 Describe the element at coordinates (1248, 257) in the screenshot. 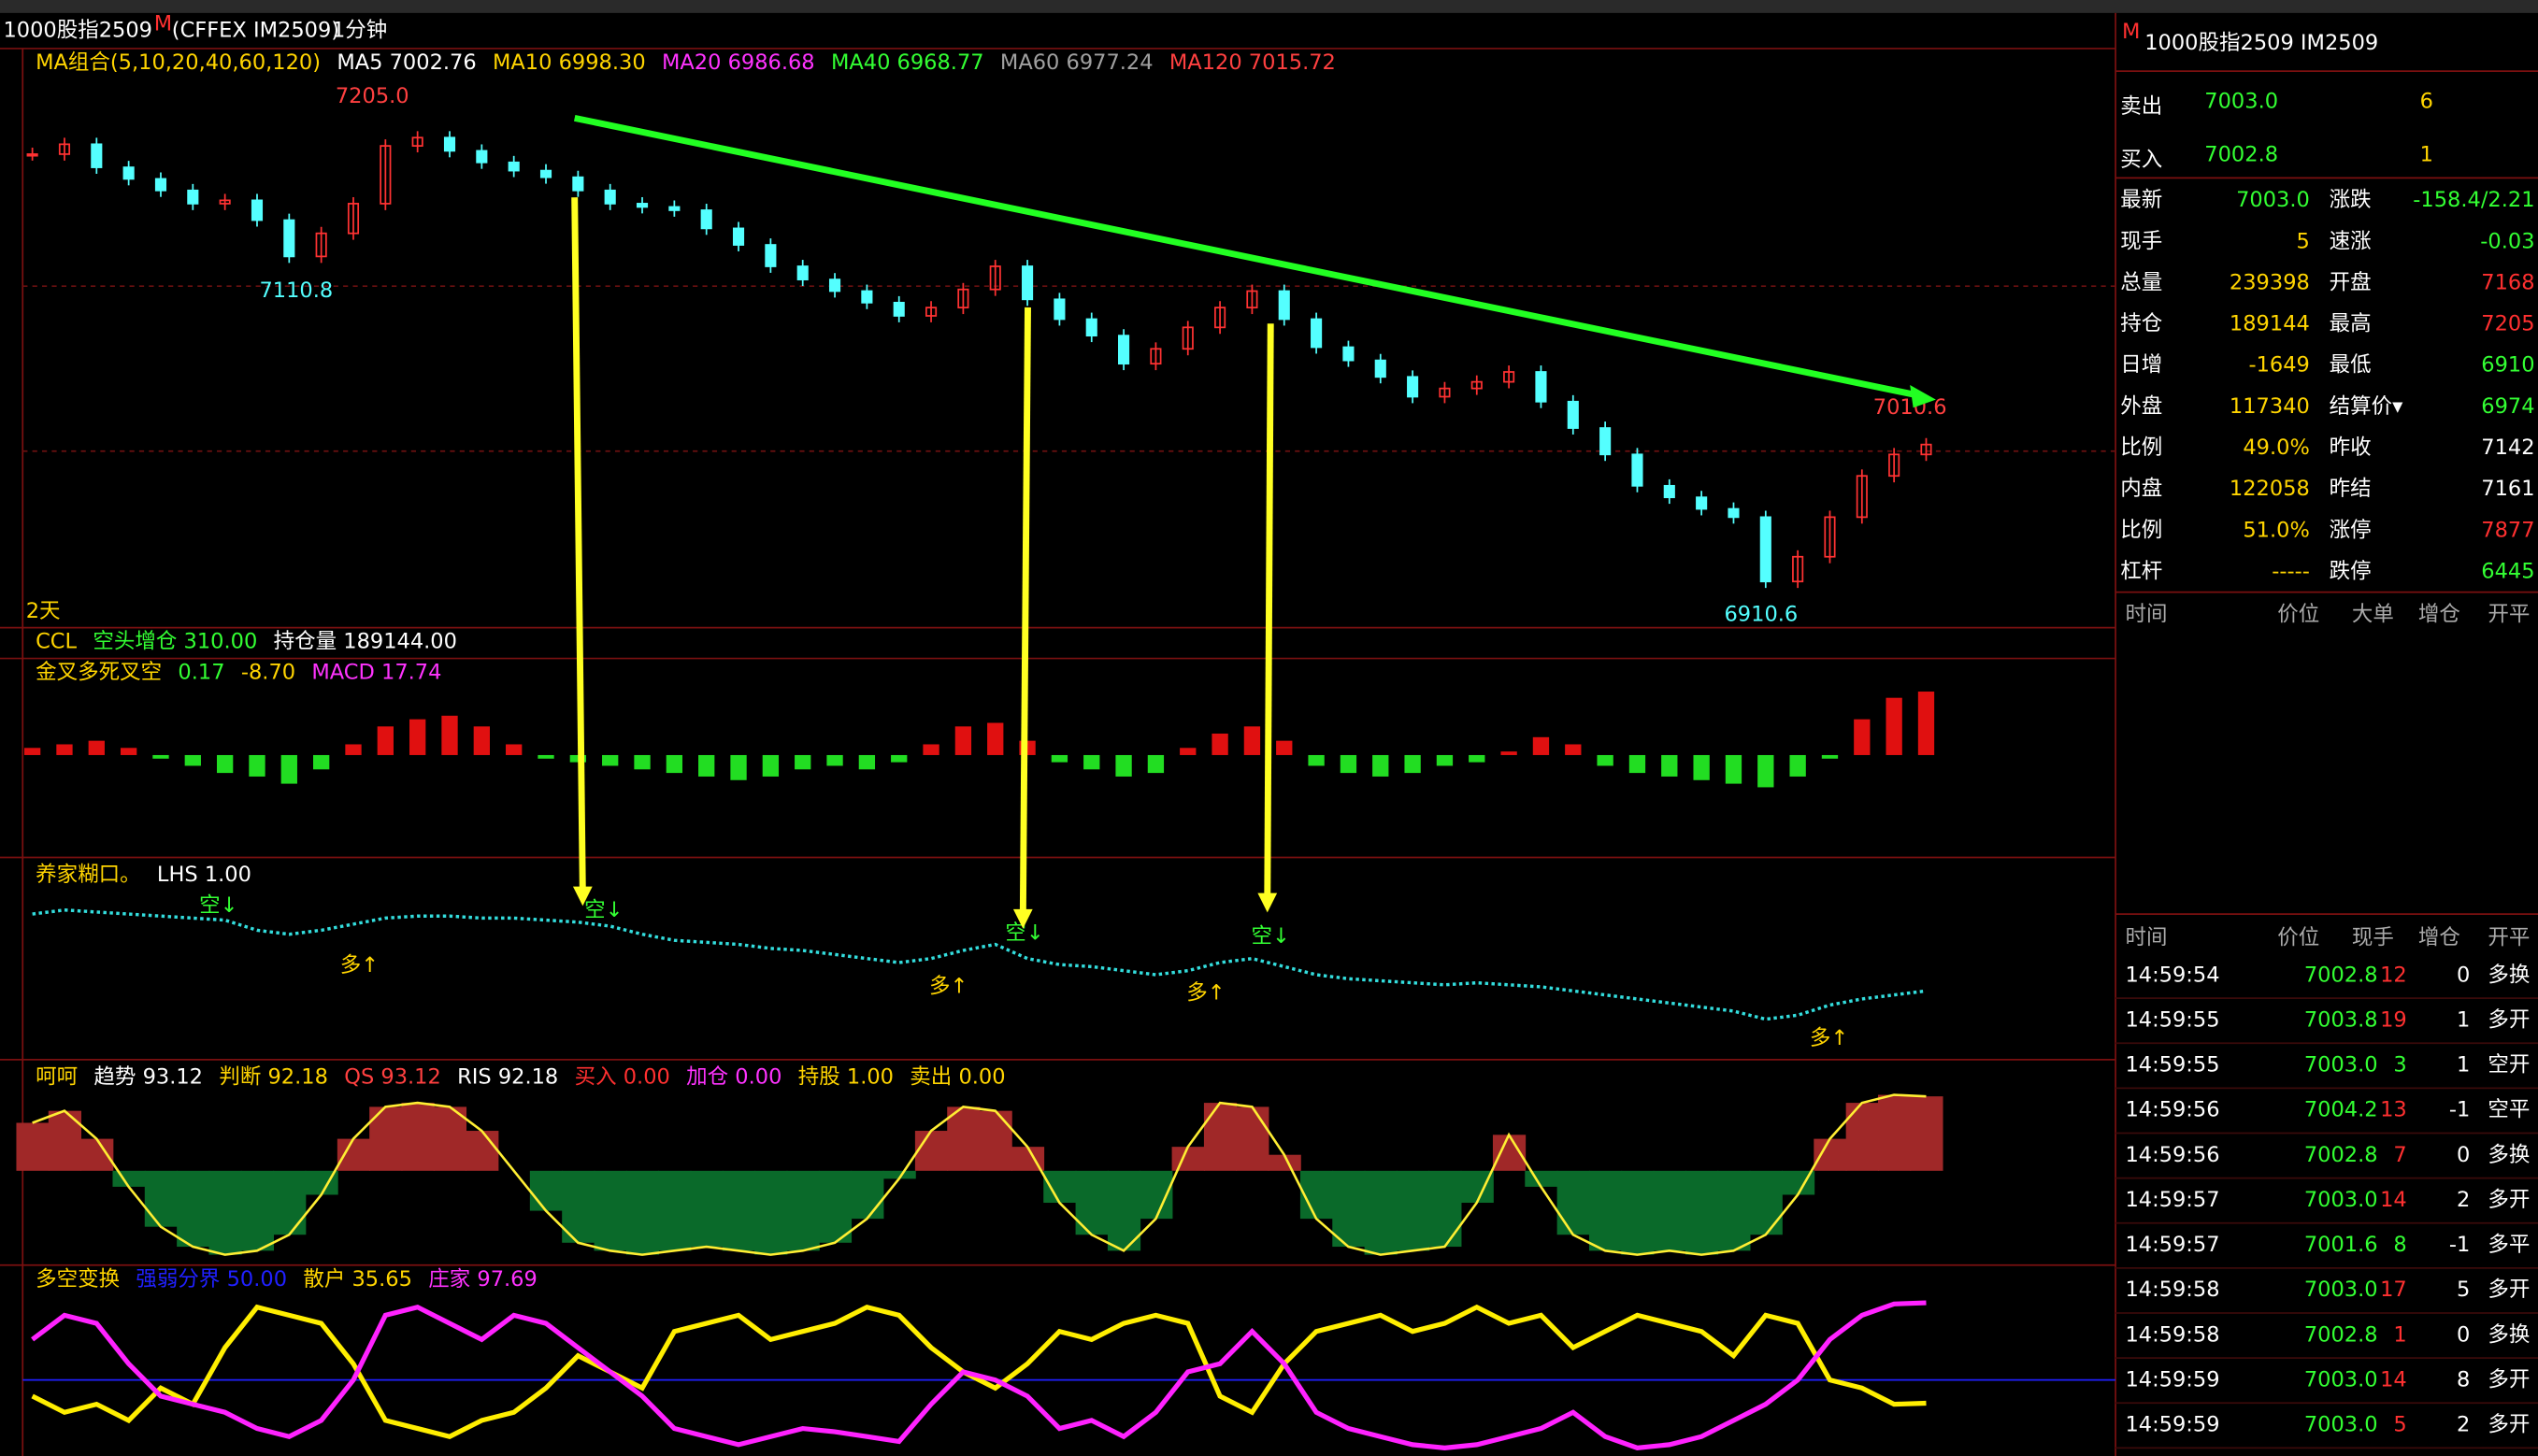

I see `trend-annotation` at that location.